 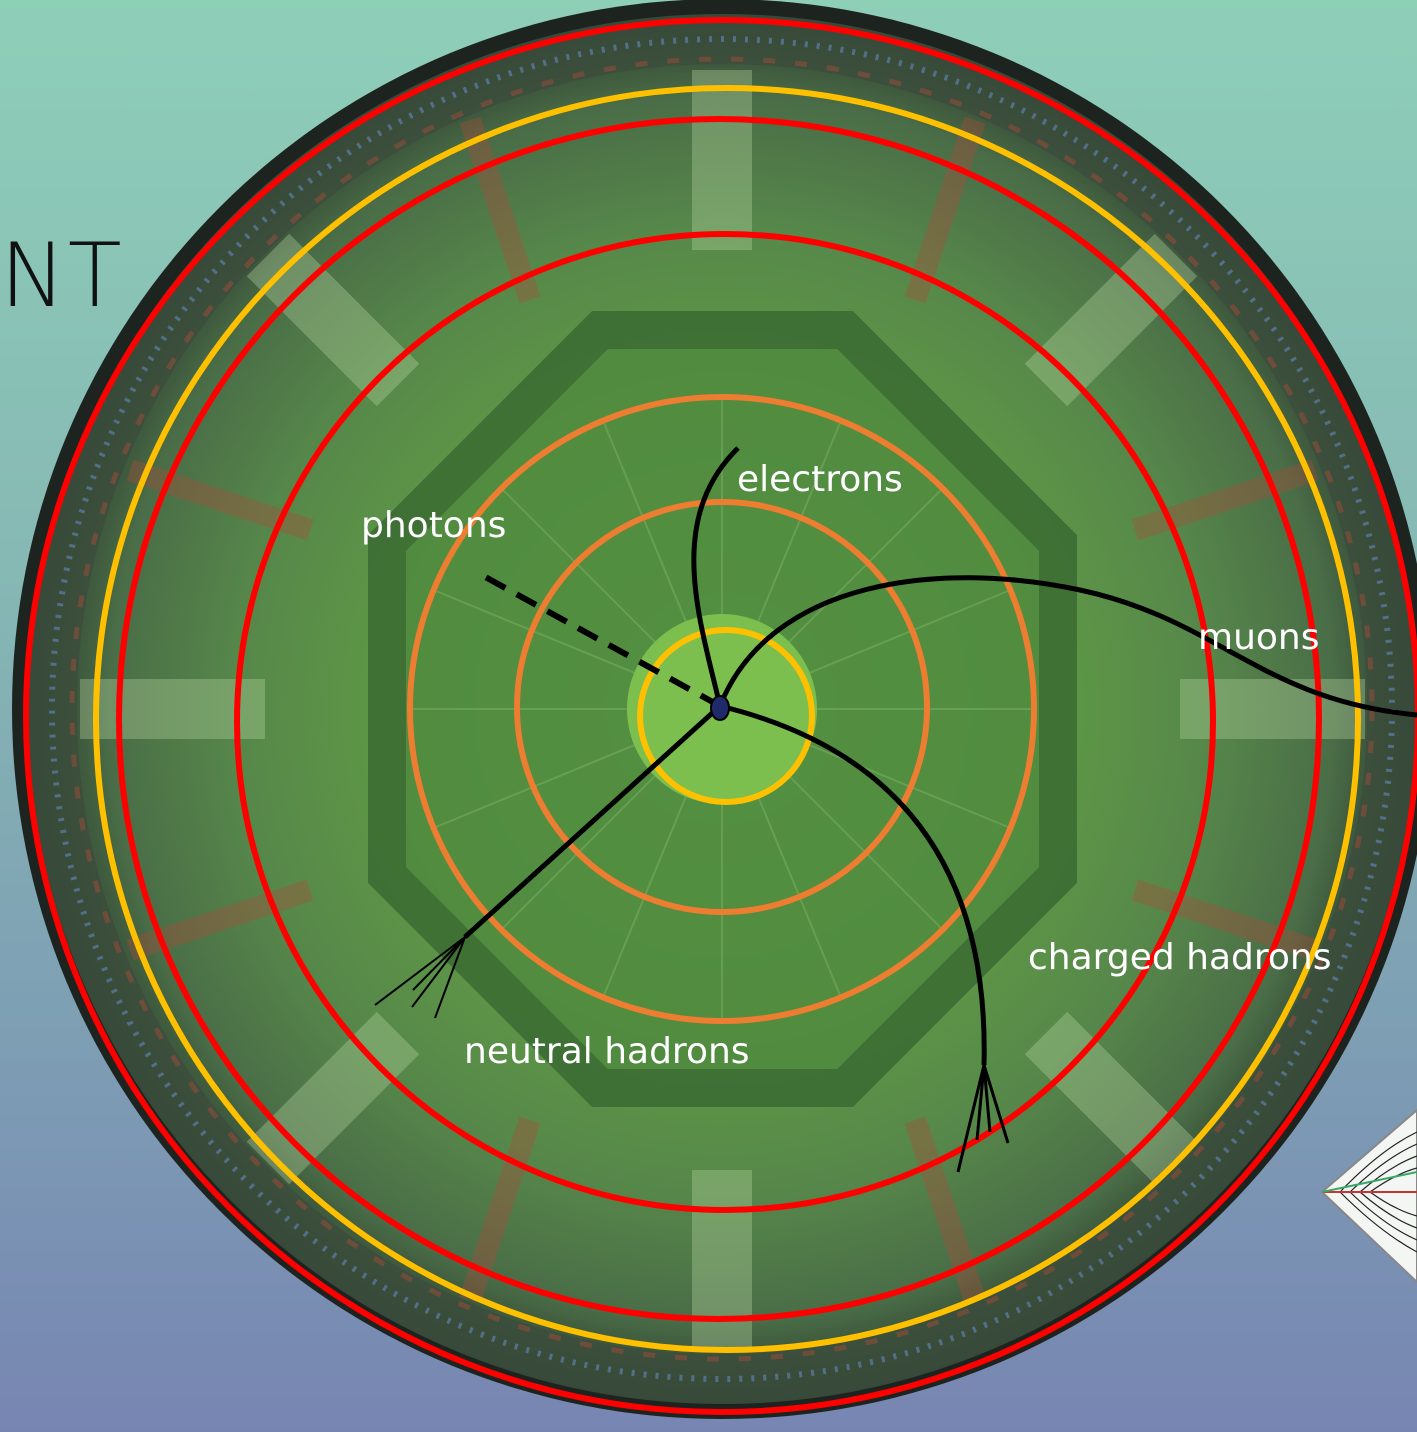 I want to click on muon-track, so click(x=1067, y=646).